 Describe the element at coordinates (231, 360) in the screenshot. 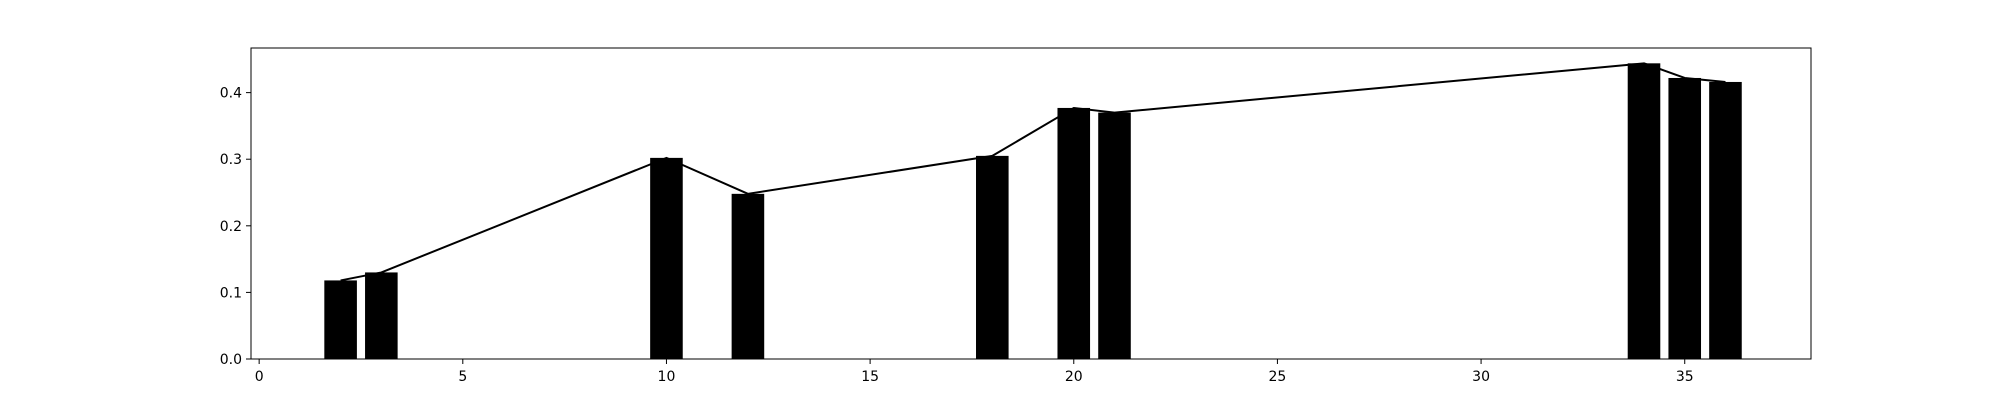

I see `y-tick-label-0: 0.0` at that location.